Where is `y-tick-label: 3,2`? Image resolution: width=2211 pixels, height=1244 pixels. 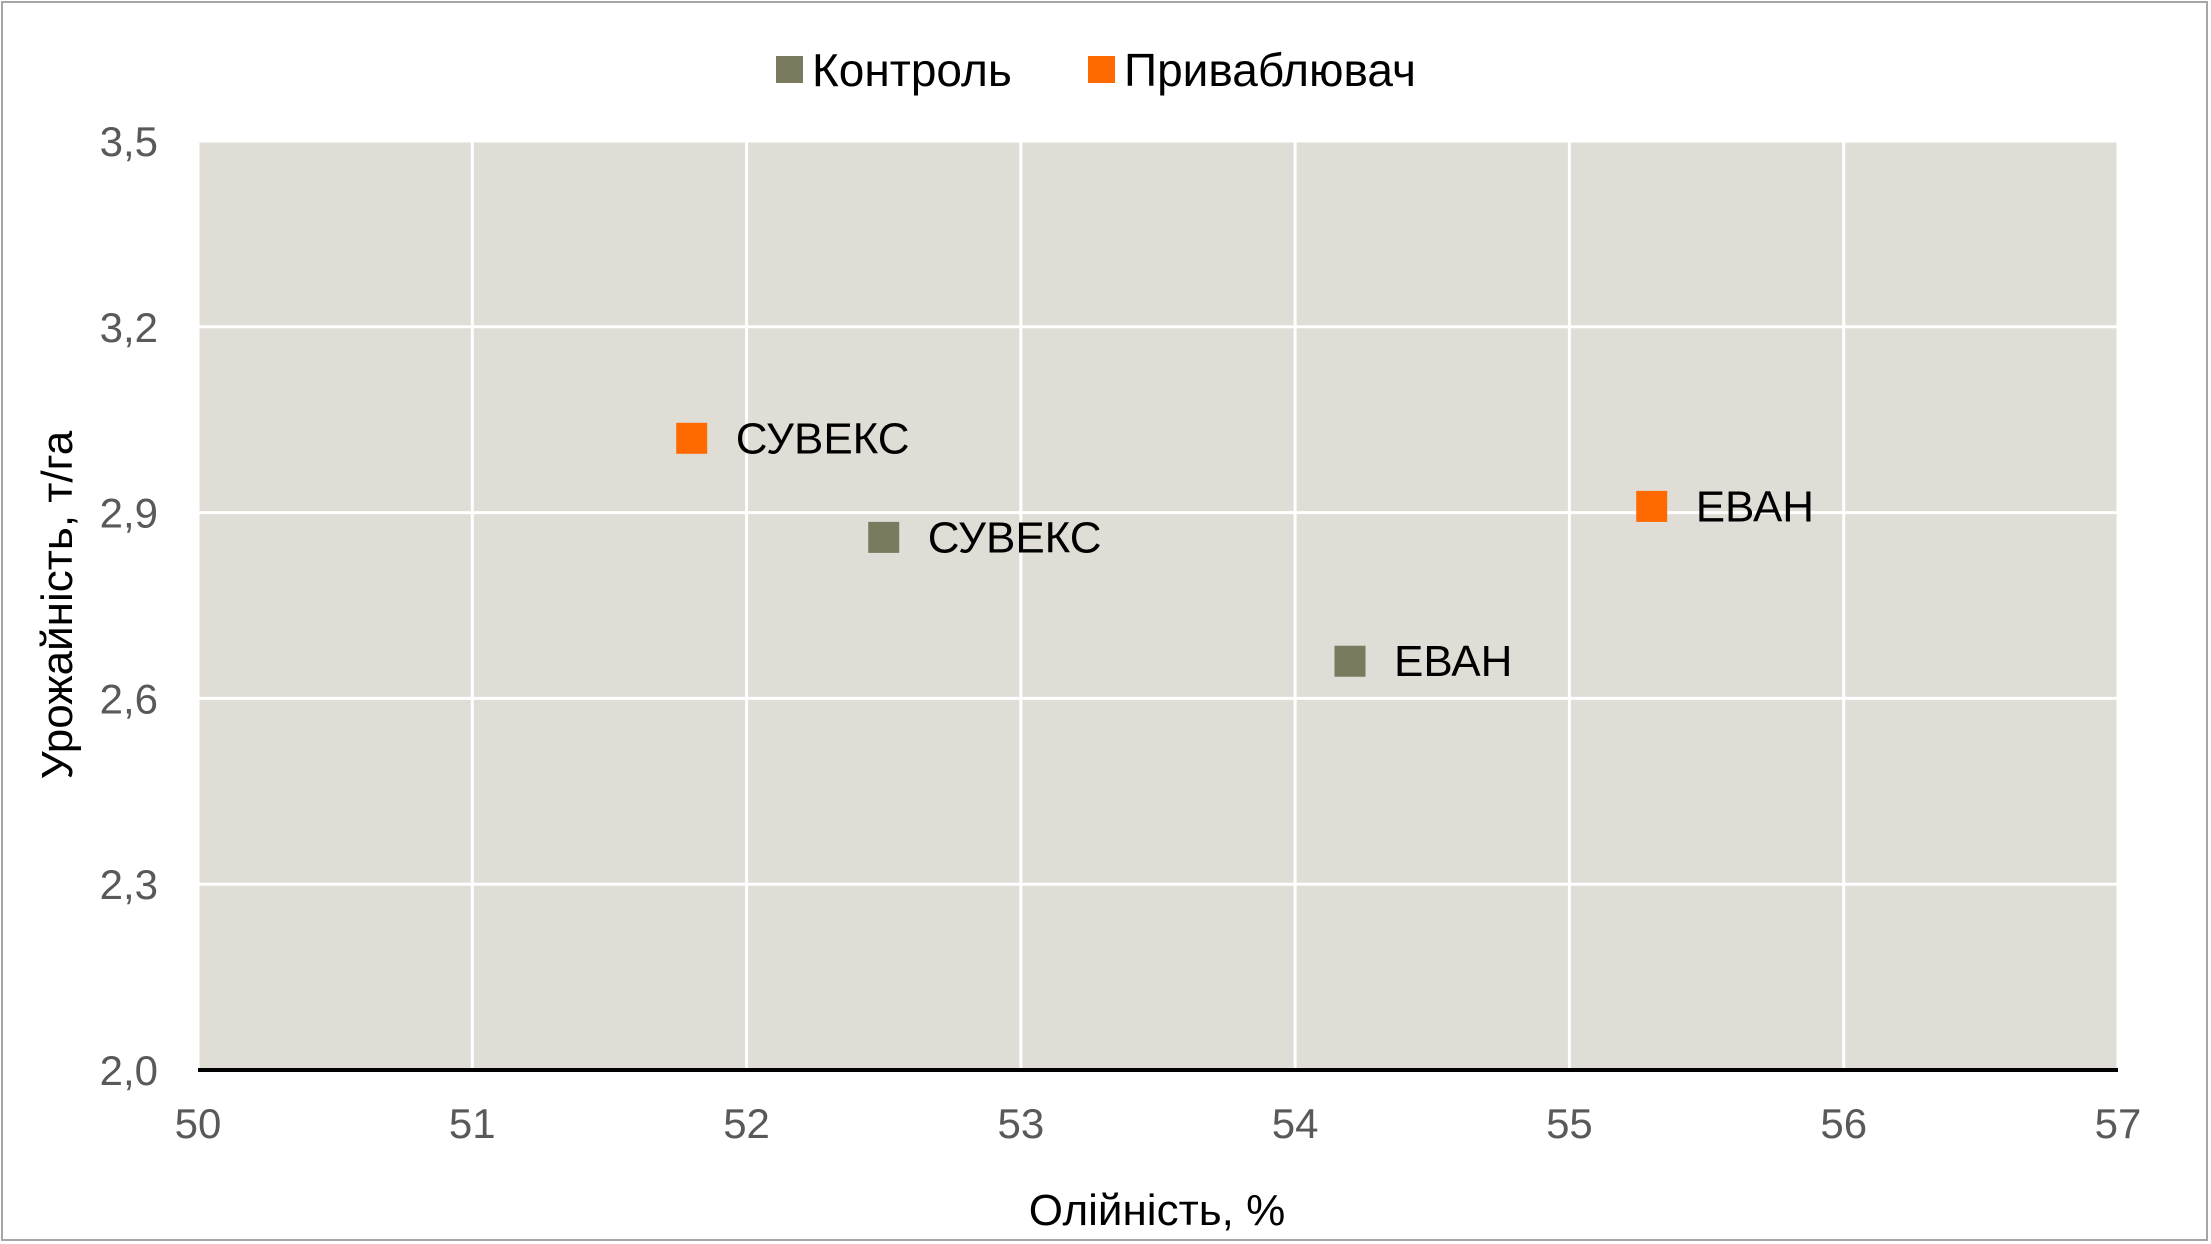
y-tick-label: 3,2 is located at coordinates (129, 327).